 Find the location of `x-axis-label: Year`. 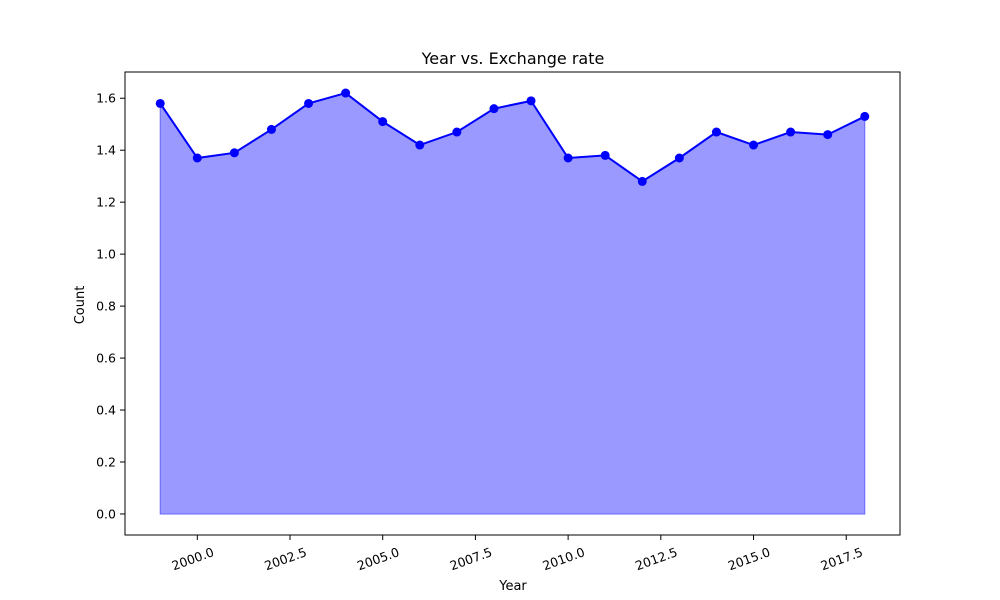

x-axis-label: Year is located at coordinates (512, 586).